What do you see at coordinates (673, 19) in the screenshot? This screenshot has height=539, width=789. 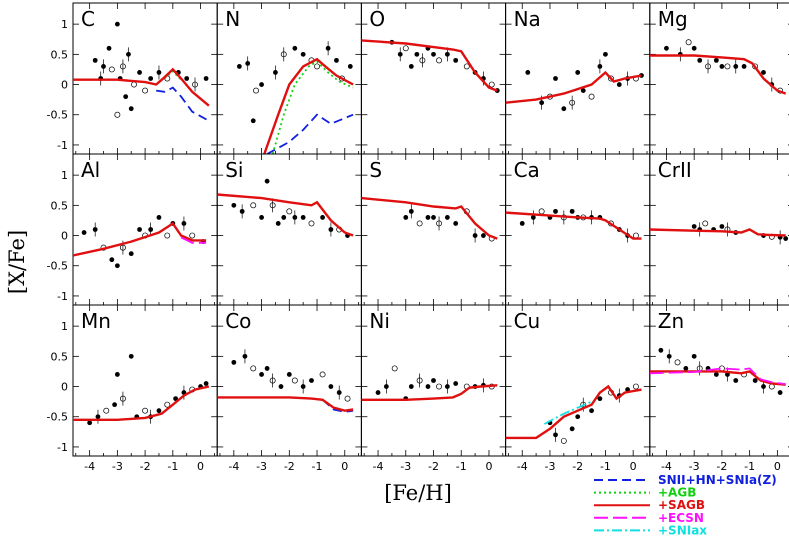 I see `element-label: Mg` at bounding box center [673, 19].